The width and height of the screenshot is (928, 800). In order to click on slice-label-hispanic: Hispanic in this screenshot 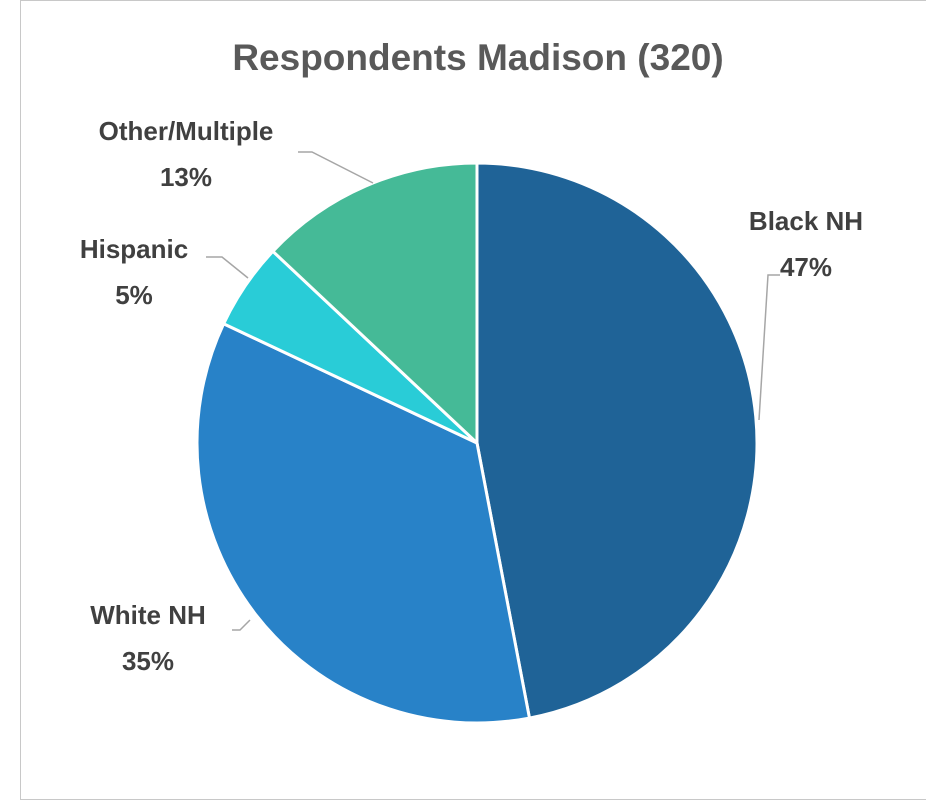, I will do `click(134, 249)`.